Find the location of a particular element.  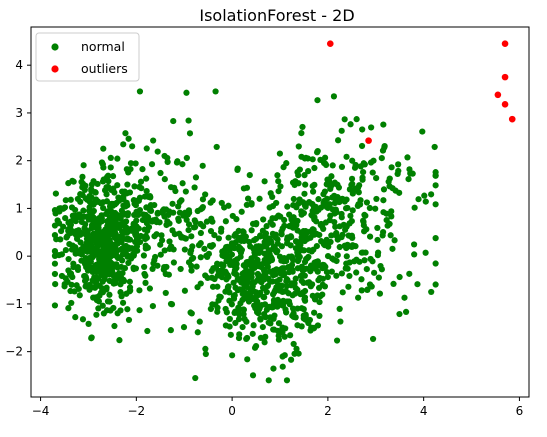

x-axis: −4 −2 0 2 4 6 is located at coordinates (277, 407).